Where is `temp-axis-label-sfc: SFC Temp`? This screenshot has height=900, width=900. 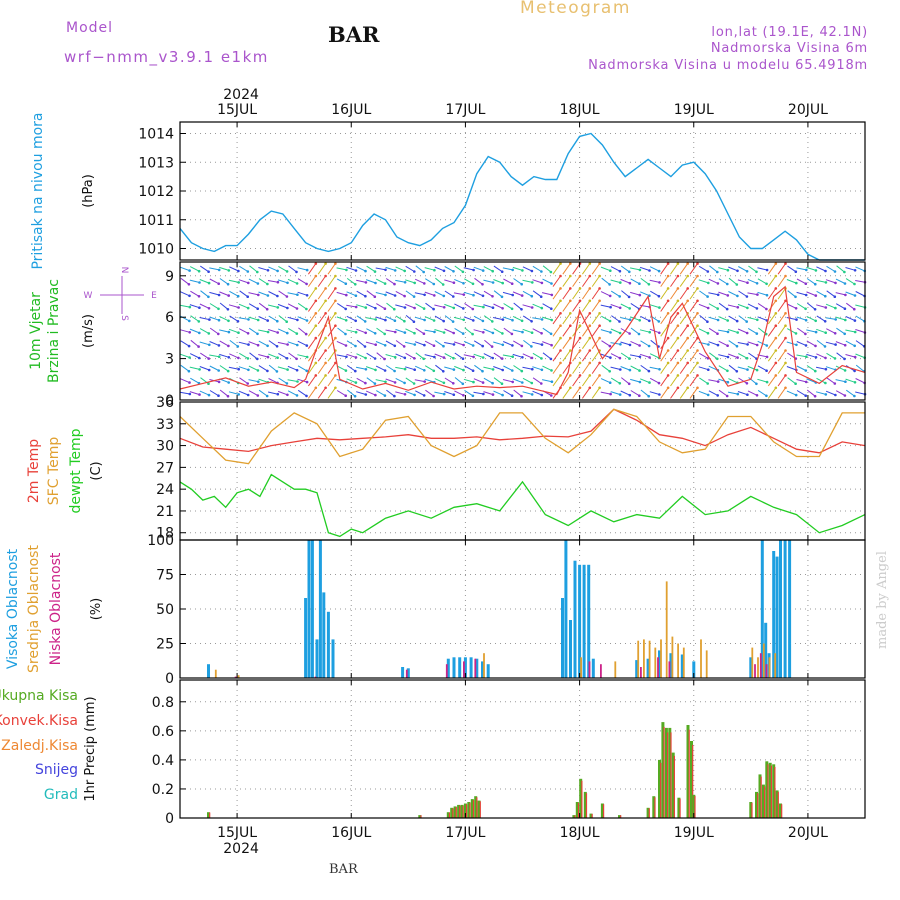
temp-axis-label-sfc: SFC Temp is located at coordinates (54, 471).